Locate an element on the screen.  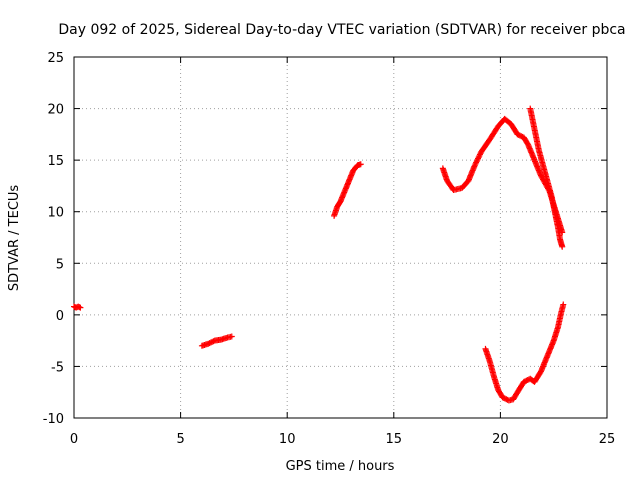
y-tick-label: 25 is located at coordinates (55, 58).